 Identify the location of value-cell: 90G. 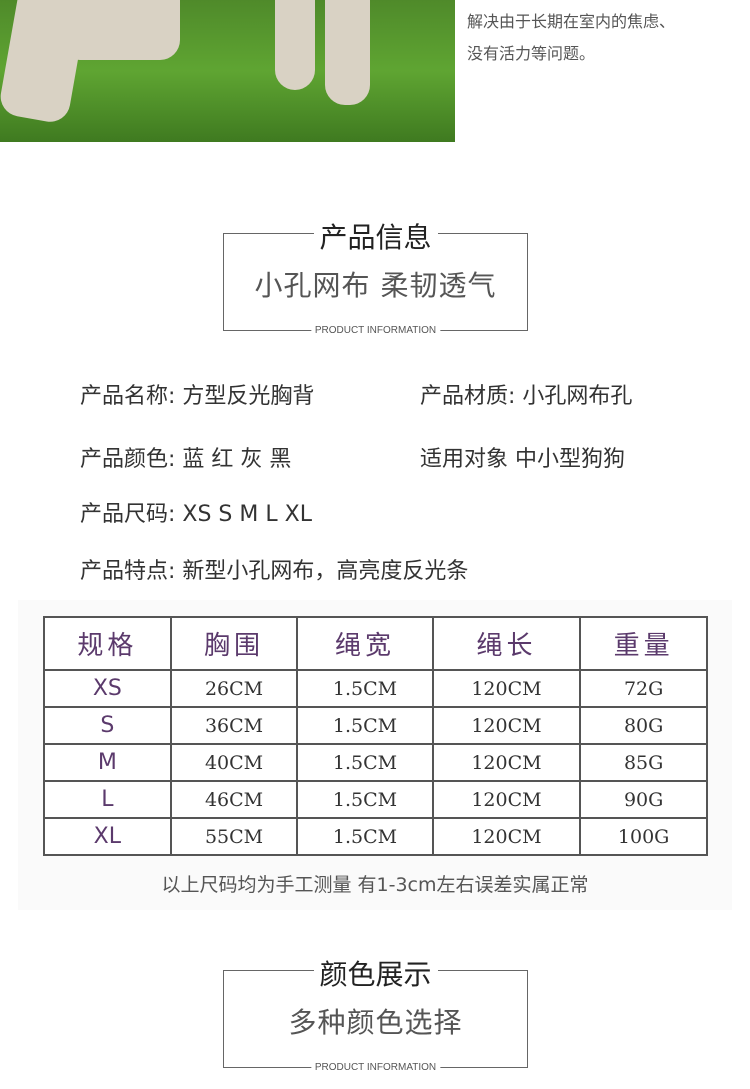
(643, 799).